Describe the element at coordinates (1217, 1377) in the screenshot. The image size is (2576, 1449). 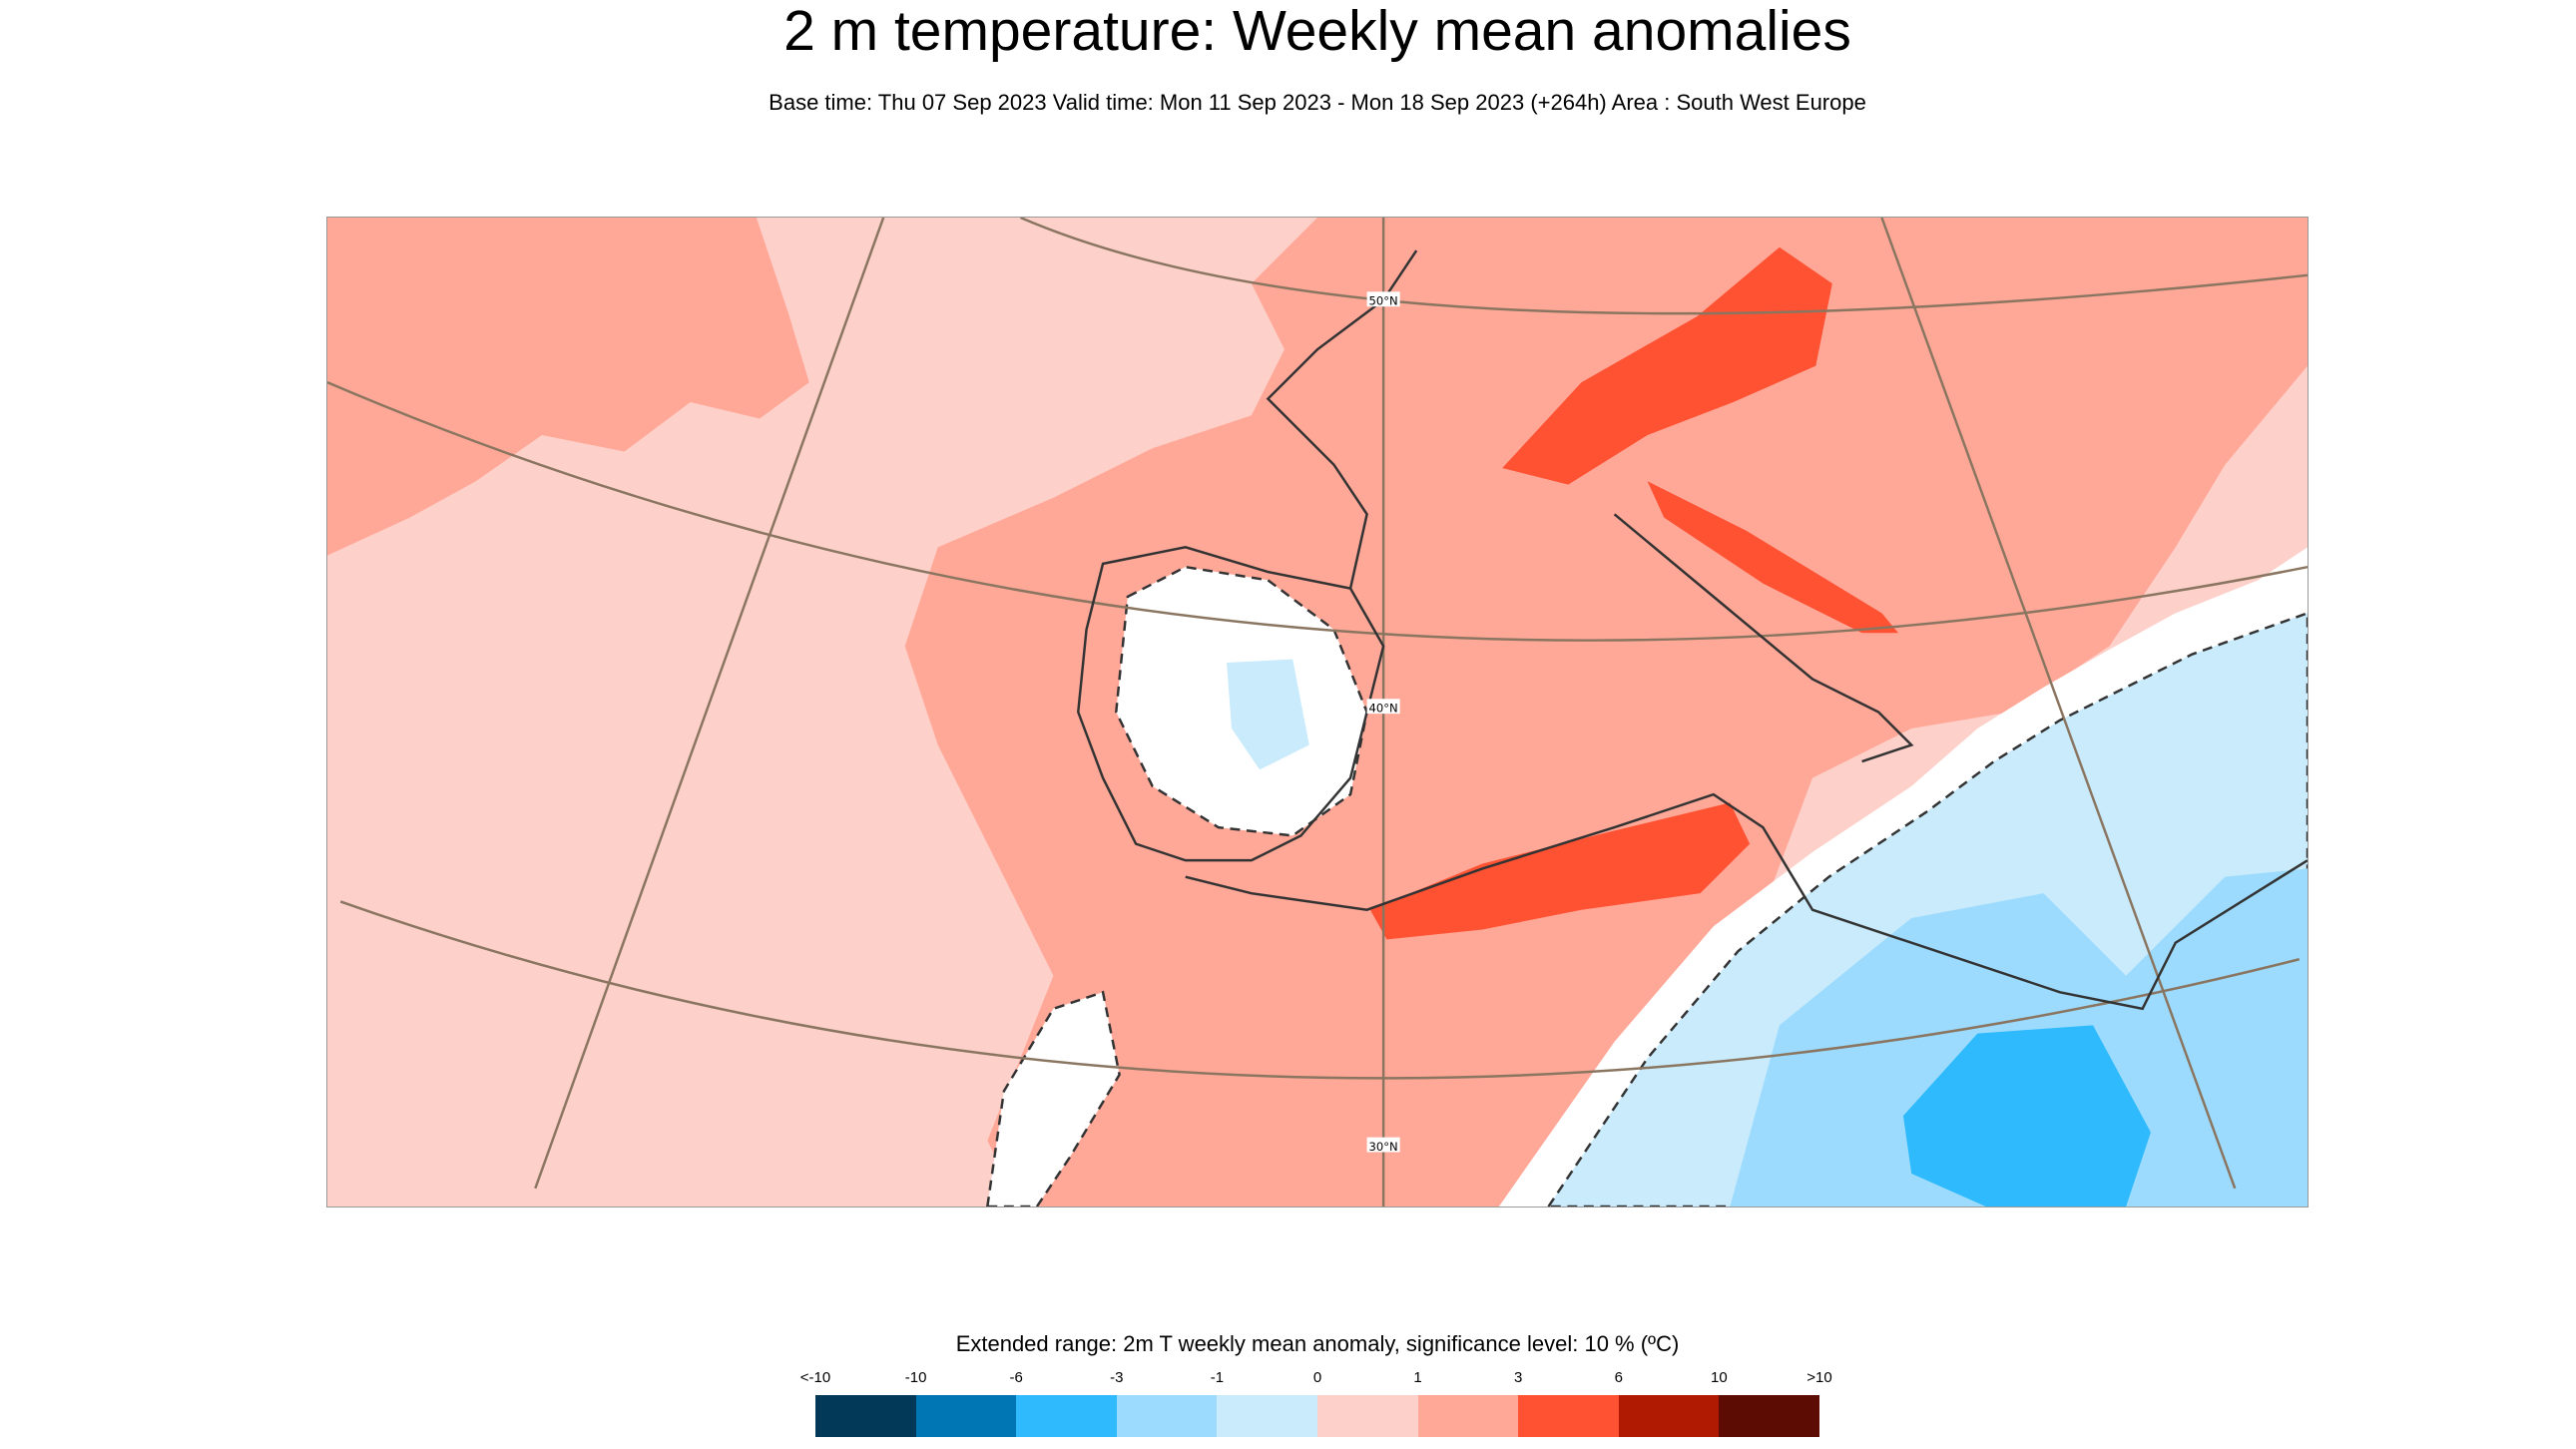
I see `legend-tick-label: -1` at that location.